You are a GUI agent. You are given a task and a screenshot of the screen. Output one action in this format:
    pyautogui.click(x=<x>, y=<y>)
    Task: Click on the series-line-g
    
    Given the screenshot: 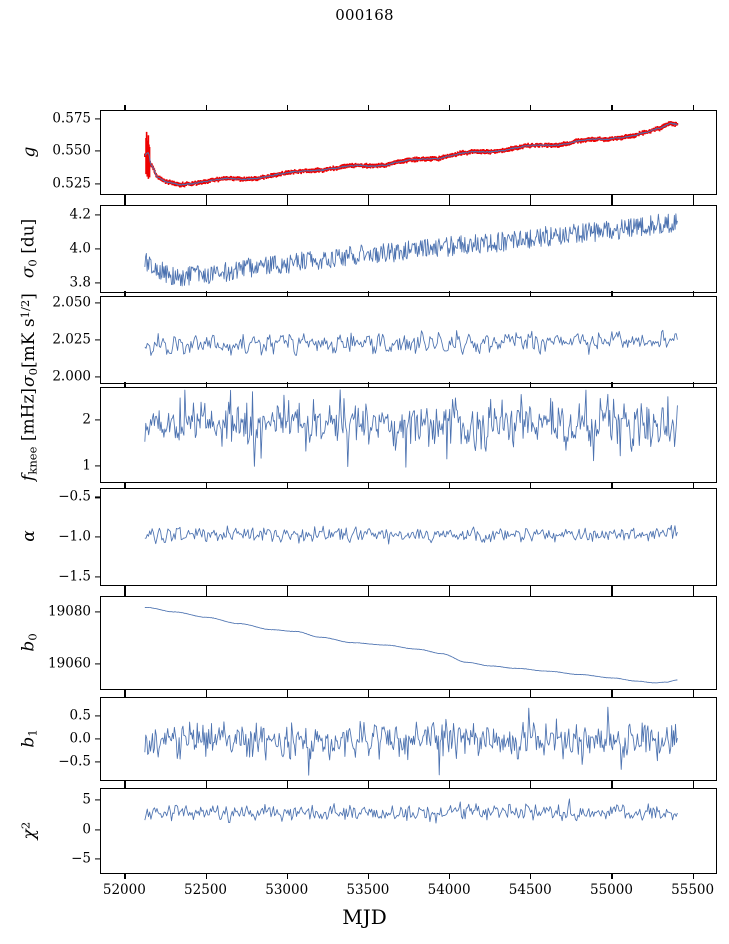 What is the action you would take?
    pyautogui.click(x=411, y=154)
    